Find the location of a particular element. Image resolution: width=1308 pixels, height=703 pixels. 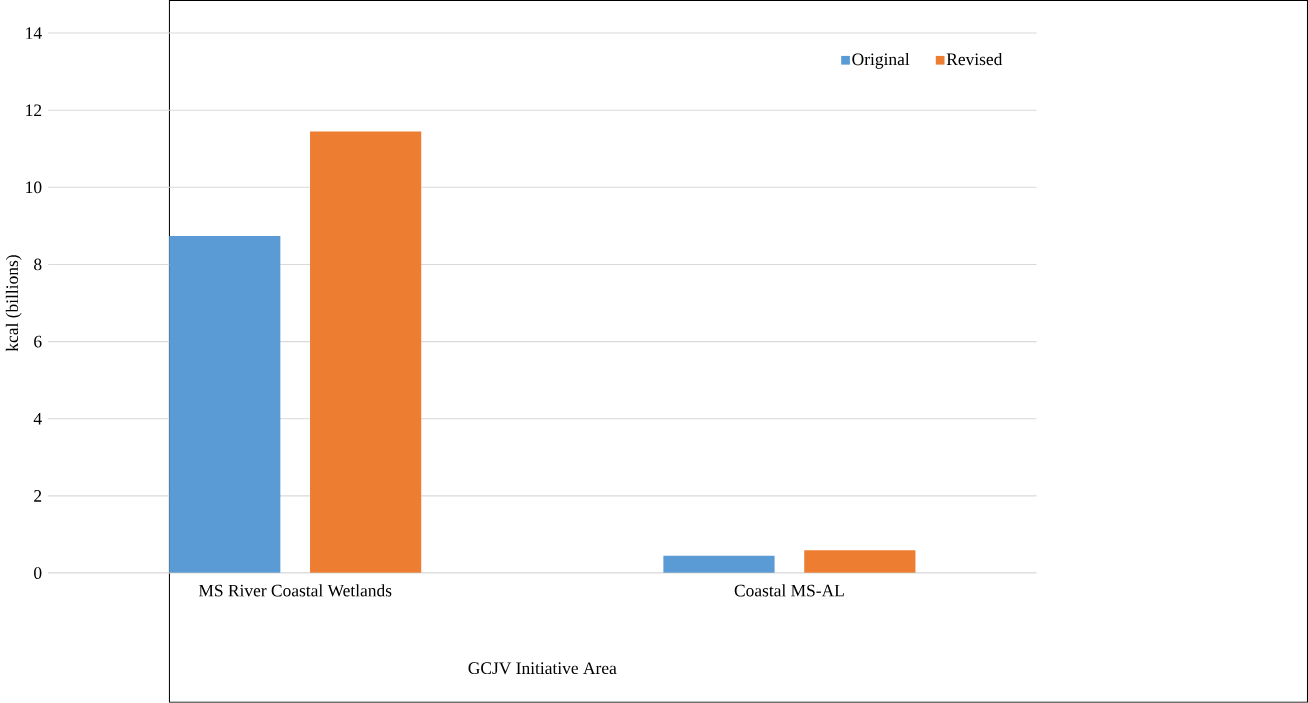

x-axis-title: GCJV Initiative Area is located at coordinates (542, 668).